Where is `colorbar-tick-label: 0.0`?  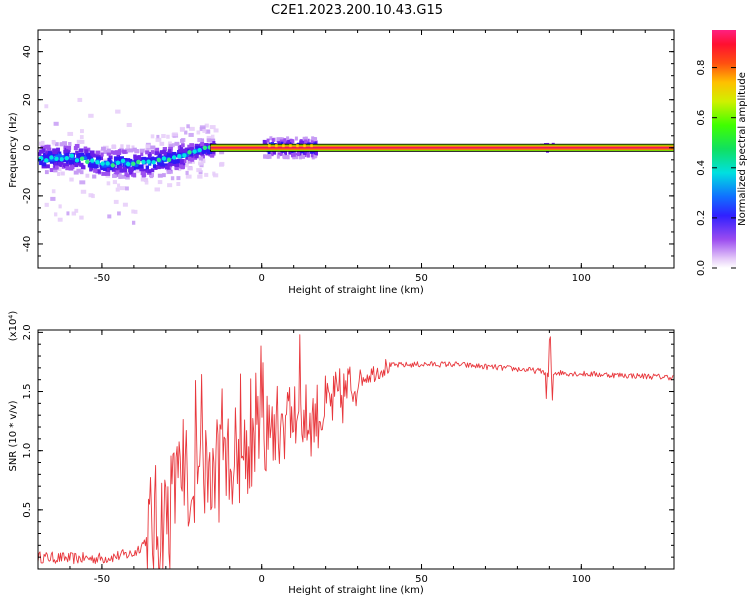
colorbar-tick-label: 0.0 is located at coordinates (701, 268).